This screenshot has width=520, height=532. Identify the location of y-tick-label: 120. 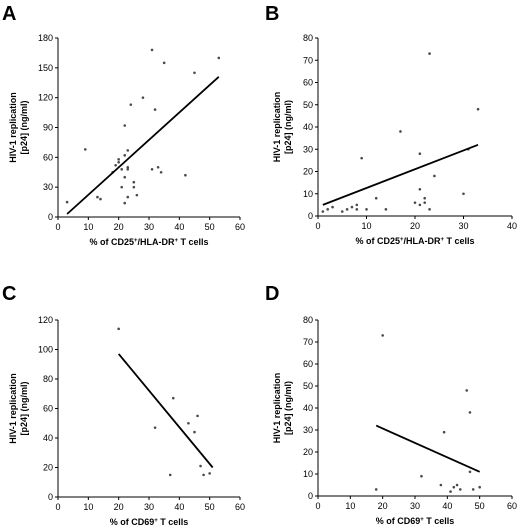
(45, 320).